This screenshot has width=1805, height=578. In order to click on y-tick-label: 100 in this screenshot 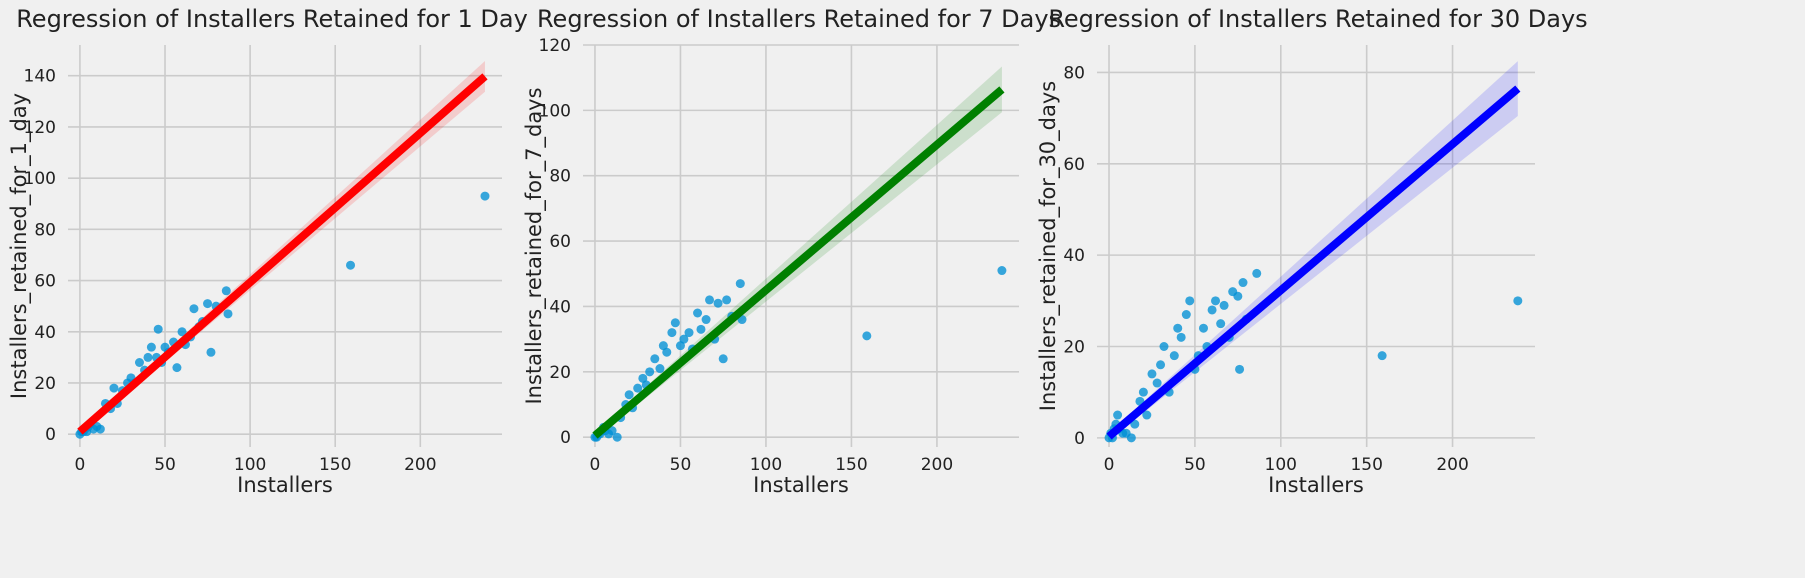, I will do `click(40, 179)`.